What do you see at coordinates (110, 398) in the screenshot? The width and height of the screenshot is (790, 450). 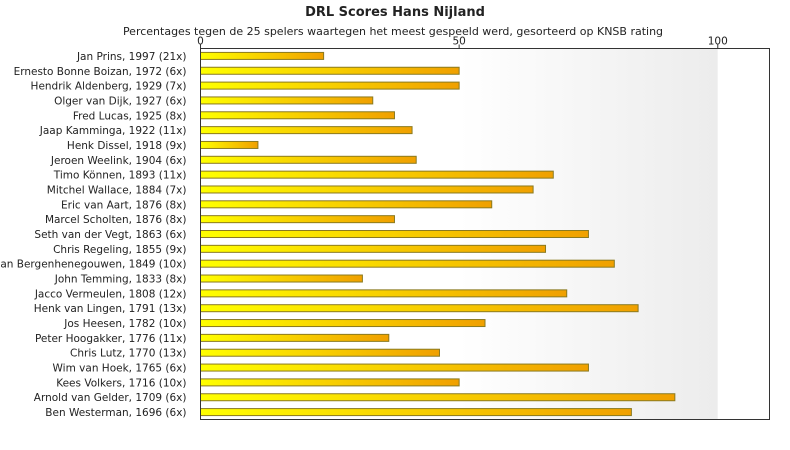 I see `category-label: Arnold van Gelder, 1709 (6x)` at bounding box center [110, 398].